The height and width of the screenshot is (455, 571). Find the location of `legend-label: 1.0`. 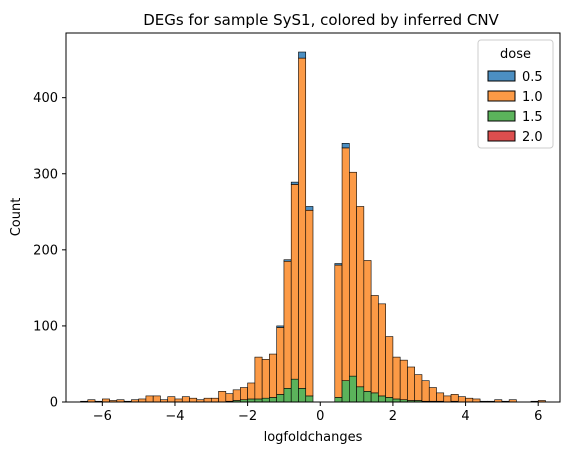

legend-label: 1.0 is located at coordinates (532, 97).